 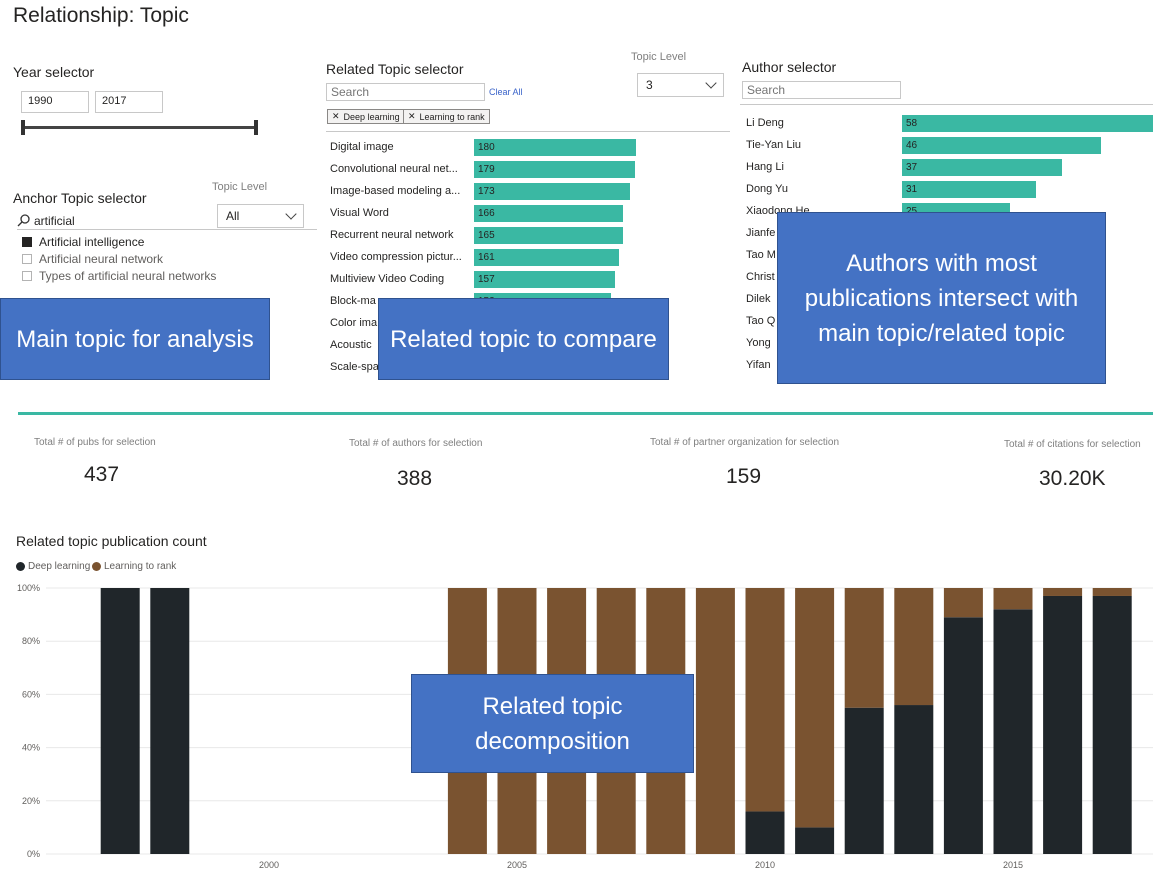 I want to click on kpi-citations-value: 30.20K, so click(x=1072, y=478).